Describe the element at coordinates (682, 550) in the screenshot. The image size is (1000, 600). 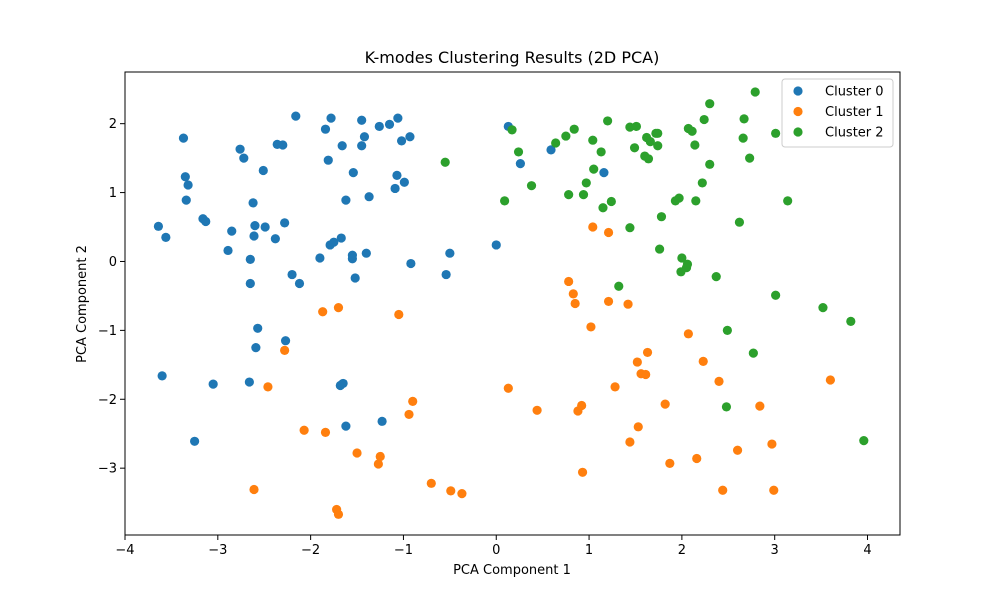
I see `x-tick-label: 2` at that location.